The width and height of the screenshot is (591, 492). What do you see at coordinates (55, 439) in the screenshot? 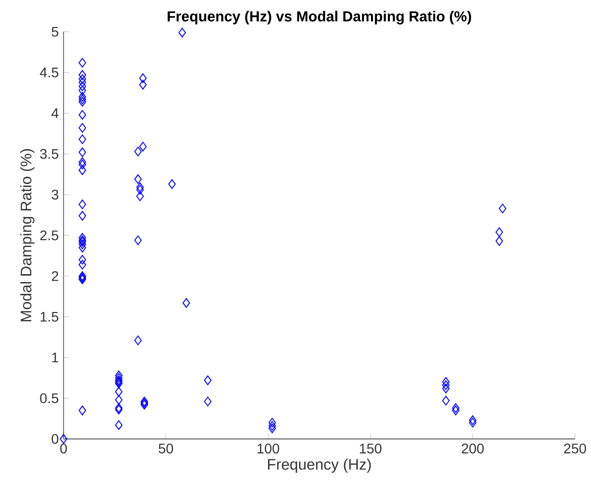
I see `y-tick-label: 0` at bounding box center [55, 439].